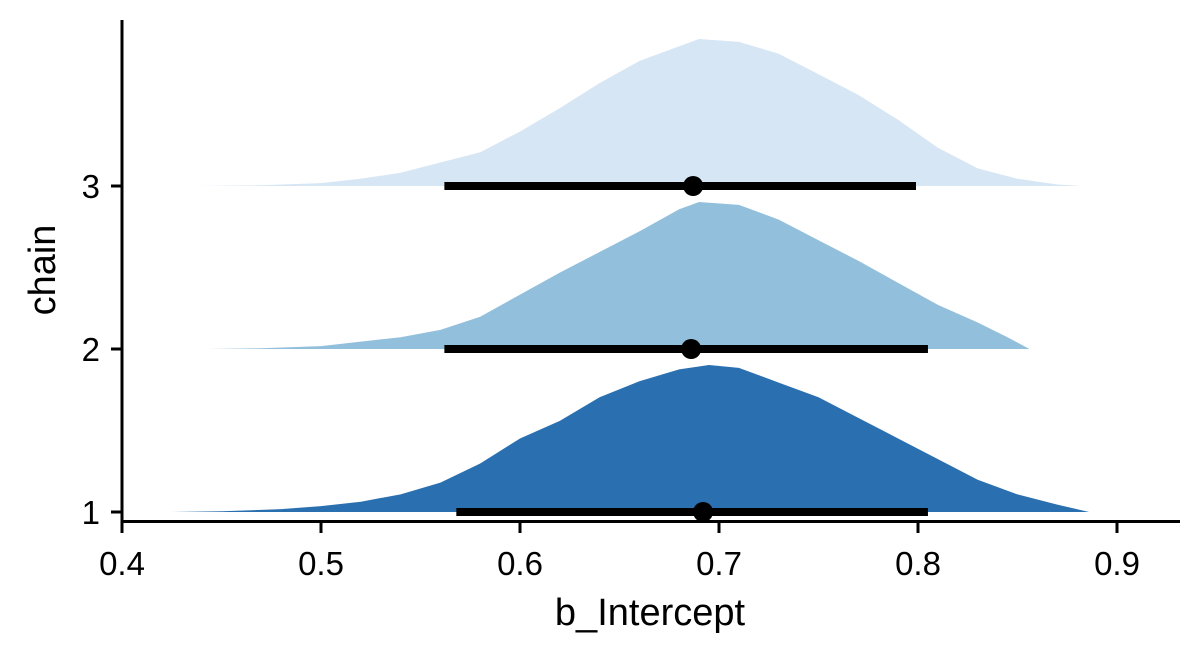 The width and height of the screenshot is (1200, 660). I want to click on x-tick-label: 0.5, so click(321, 563).